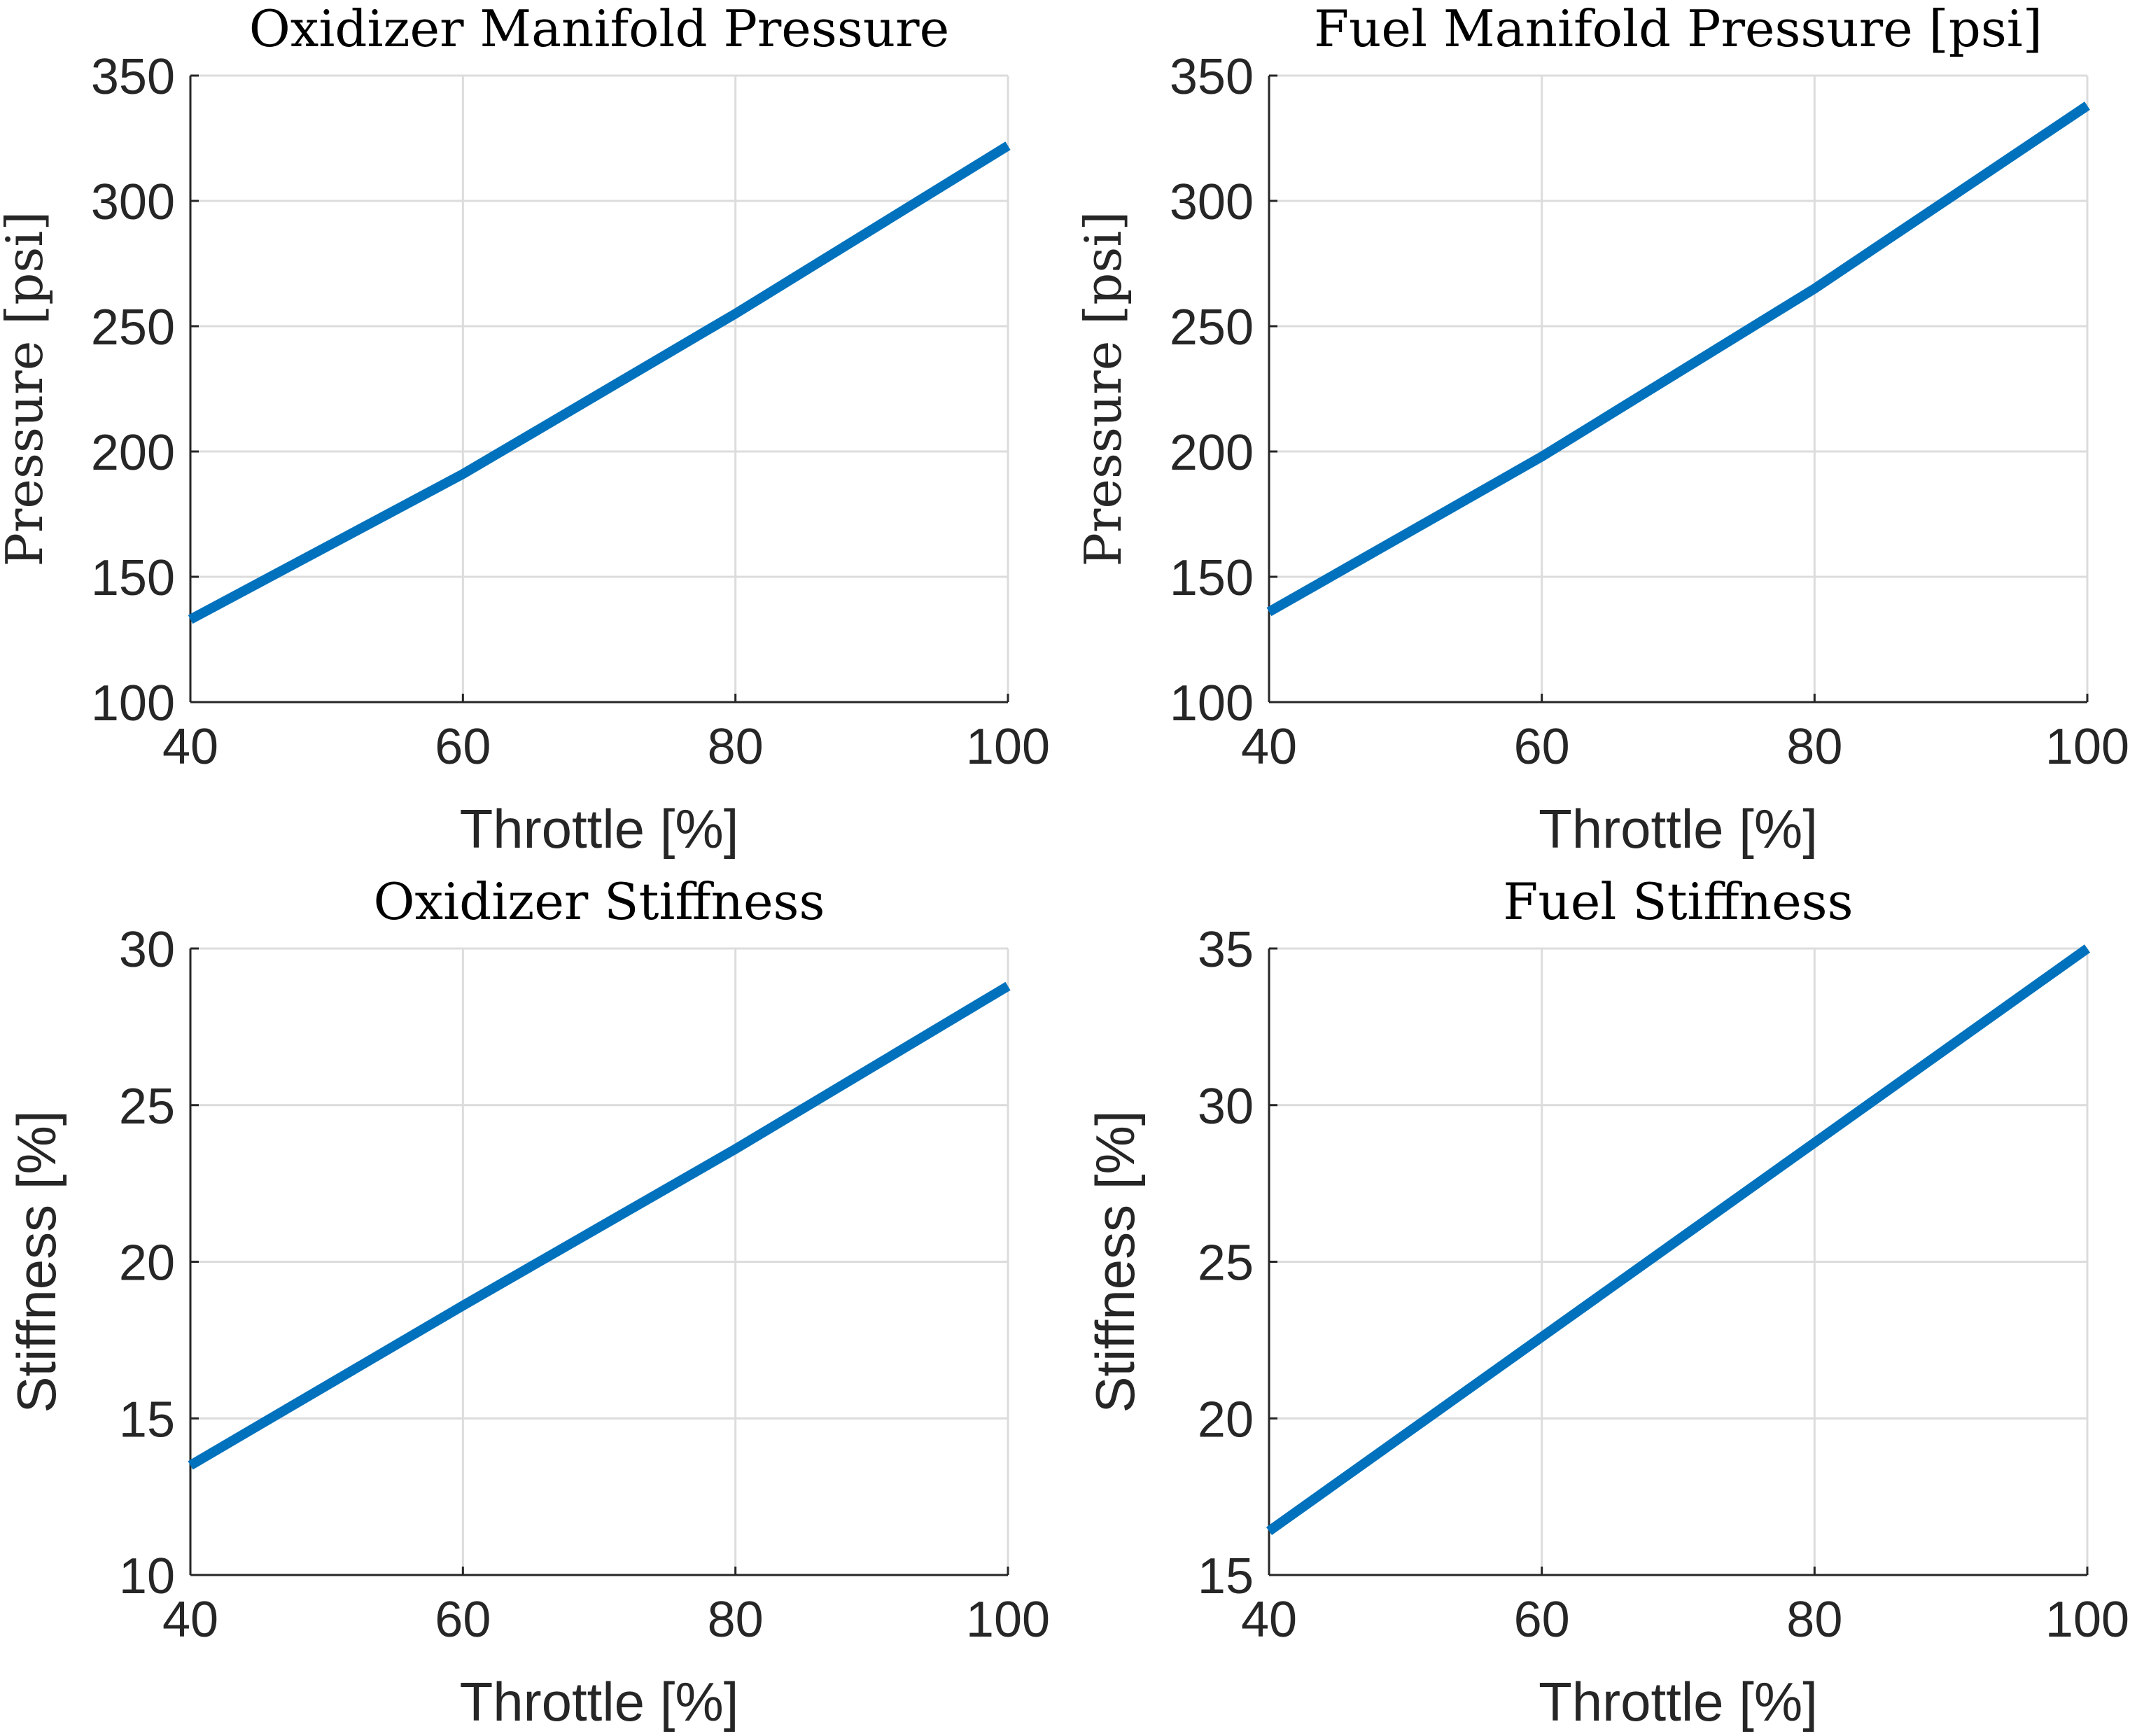 Image resolution: width=2137 pixels, height=1736 pixels. I want to click on chart-title: Oxidizer Manifold Pressure, so click(599, 29).